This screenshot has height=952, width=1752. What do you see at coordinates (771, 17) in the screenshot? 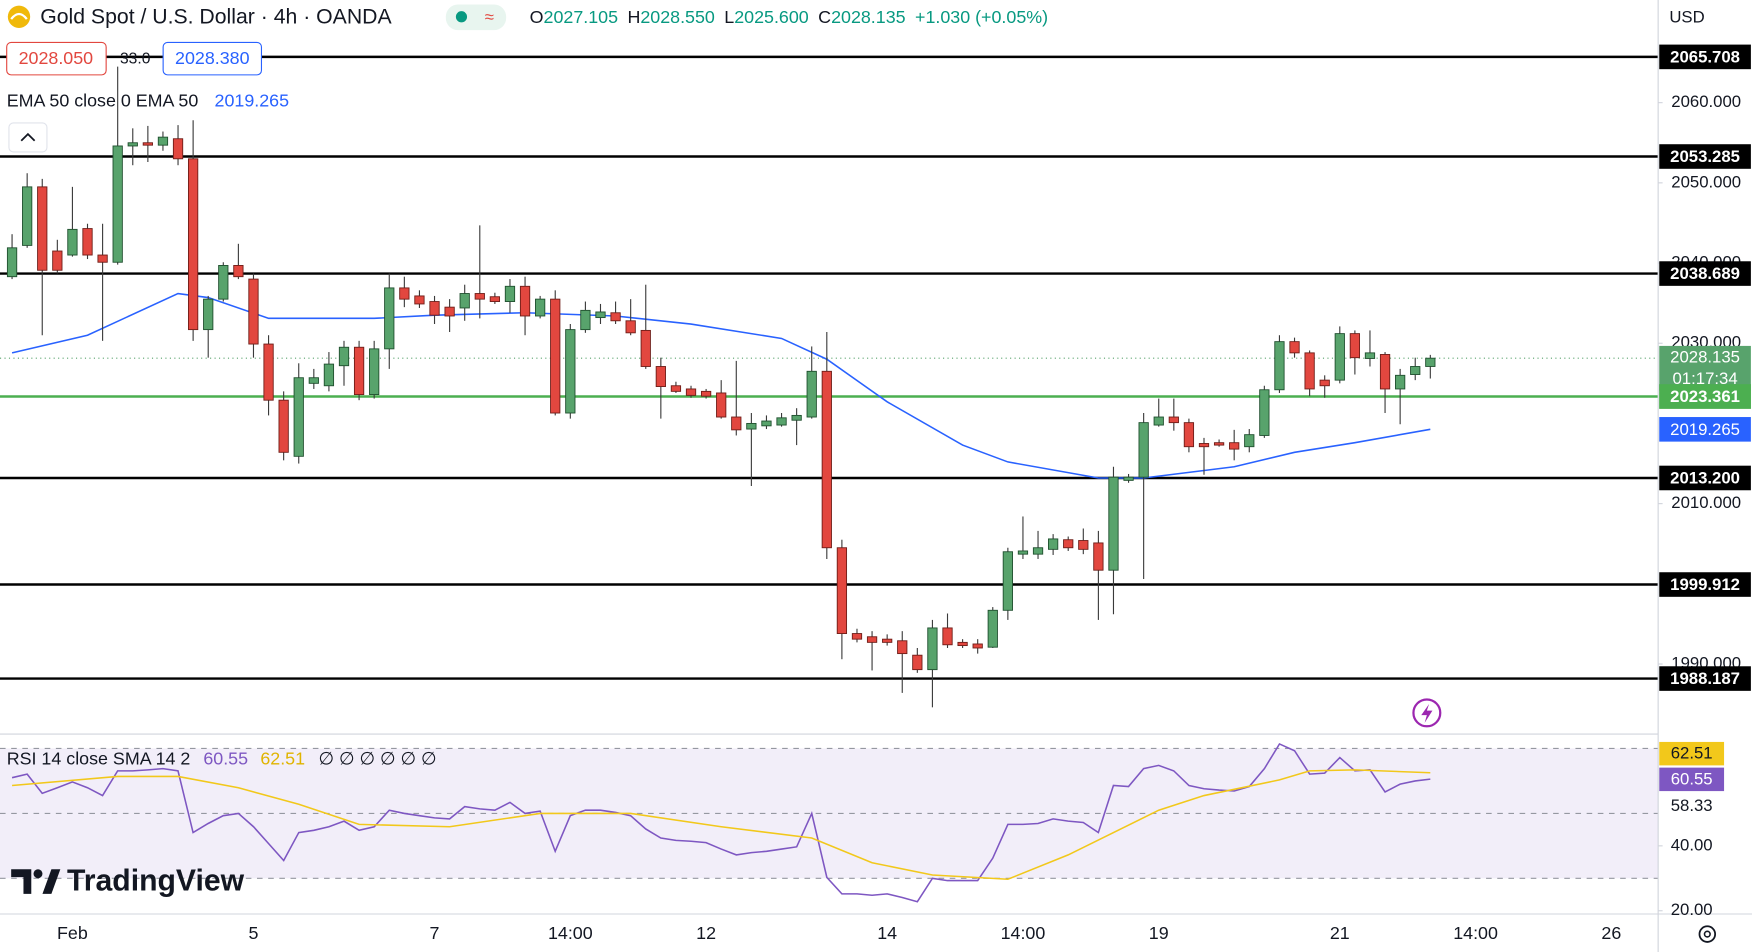
I see `ohlc-value: 2025.600` at bounding box center [771, 17].